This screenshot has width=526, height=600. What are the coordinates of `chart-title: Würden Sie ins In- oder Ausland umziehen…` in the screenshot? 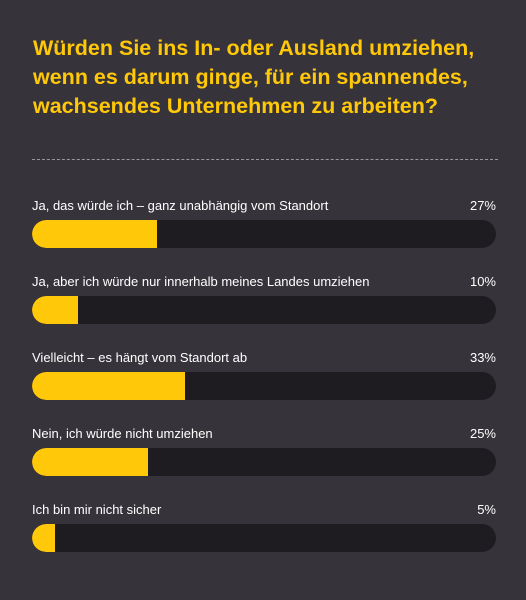 It's located at (254, 77).